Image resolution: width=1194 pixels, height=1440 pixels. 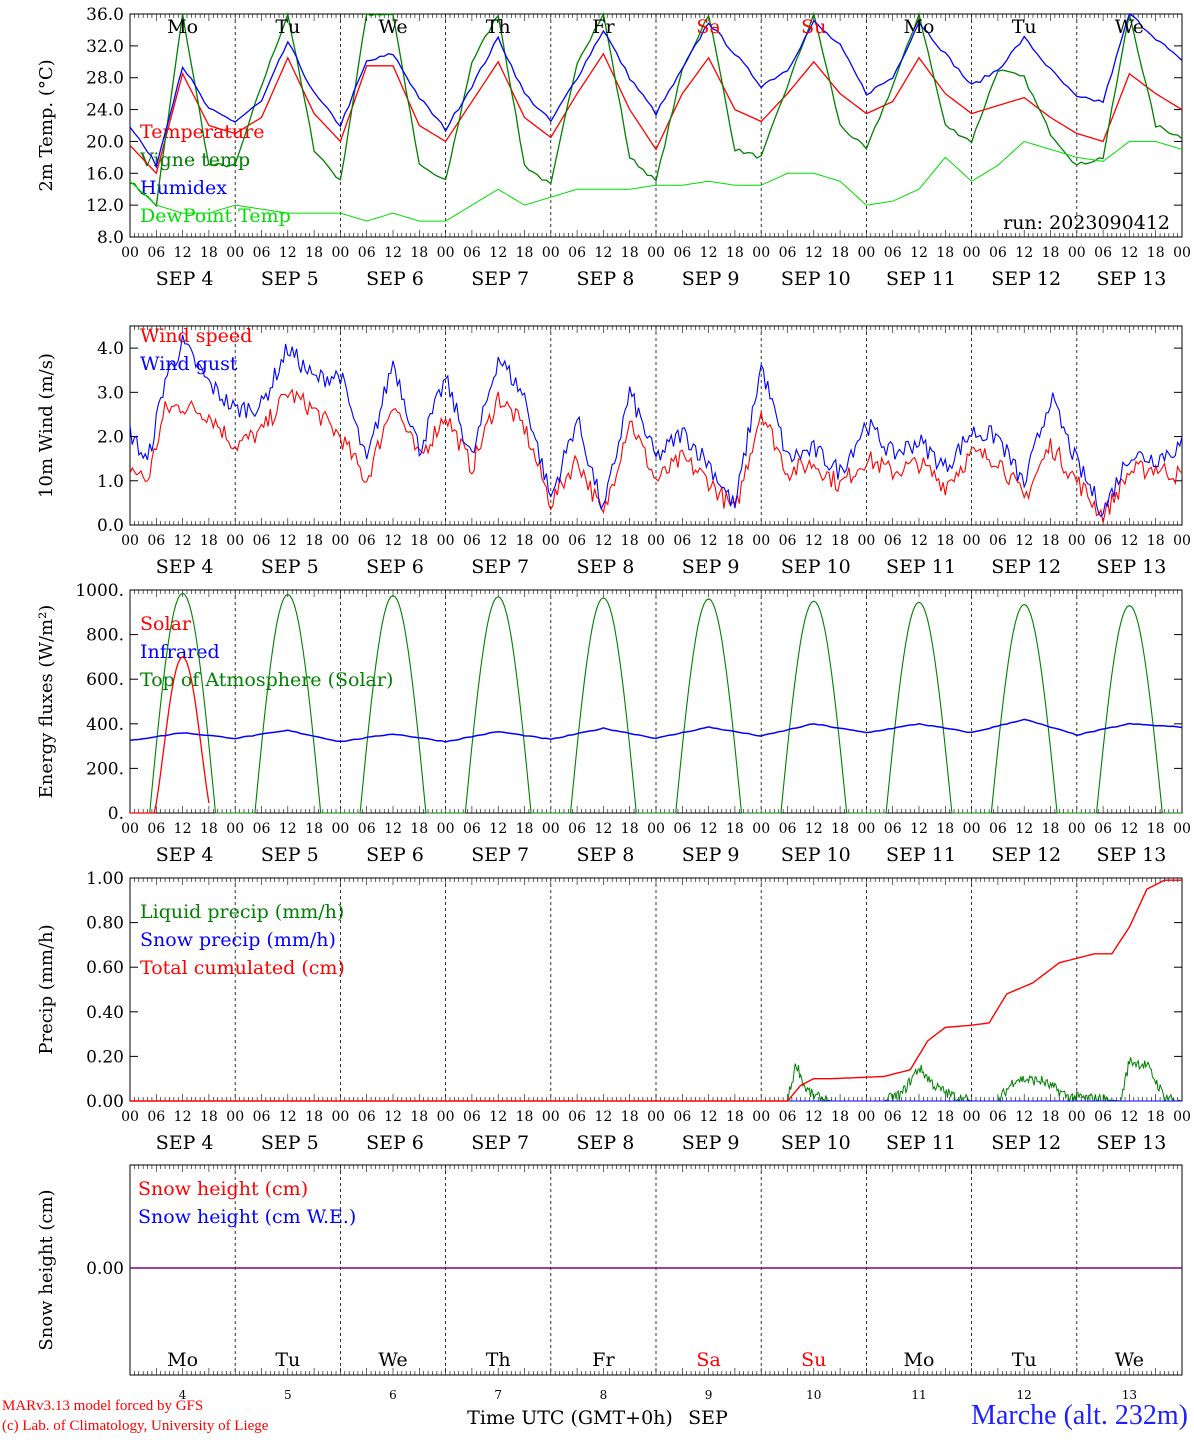 What do you see at coordinates (110, 393) in the screenshot?
I see `y-tick-label: 3.0` at bounding box center [110, 393].